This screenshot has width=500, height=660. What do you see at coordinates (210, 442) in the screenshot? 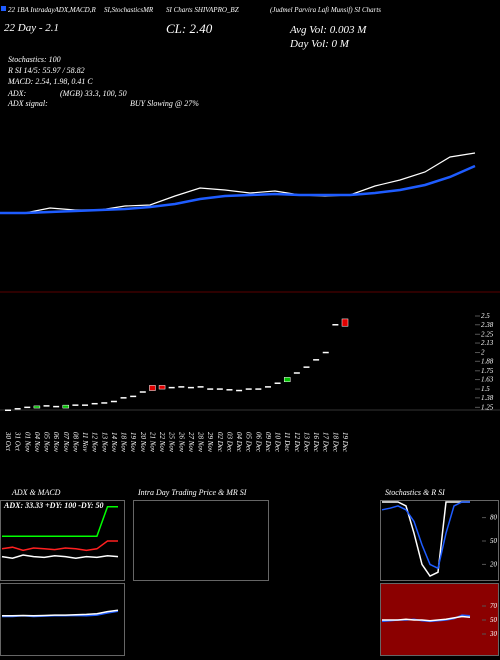
I see `x-tick-label: 29 Nov` at bounding box center [210, 442].